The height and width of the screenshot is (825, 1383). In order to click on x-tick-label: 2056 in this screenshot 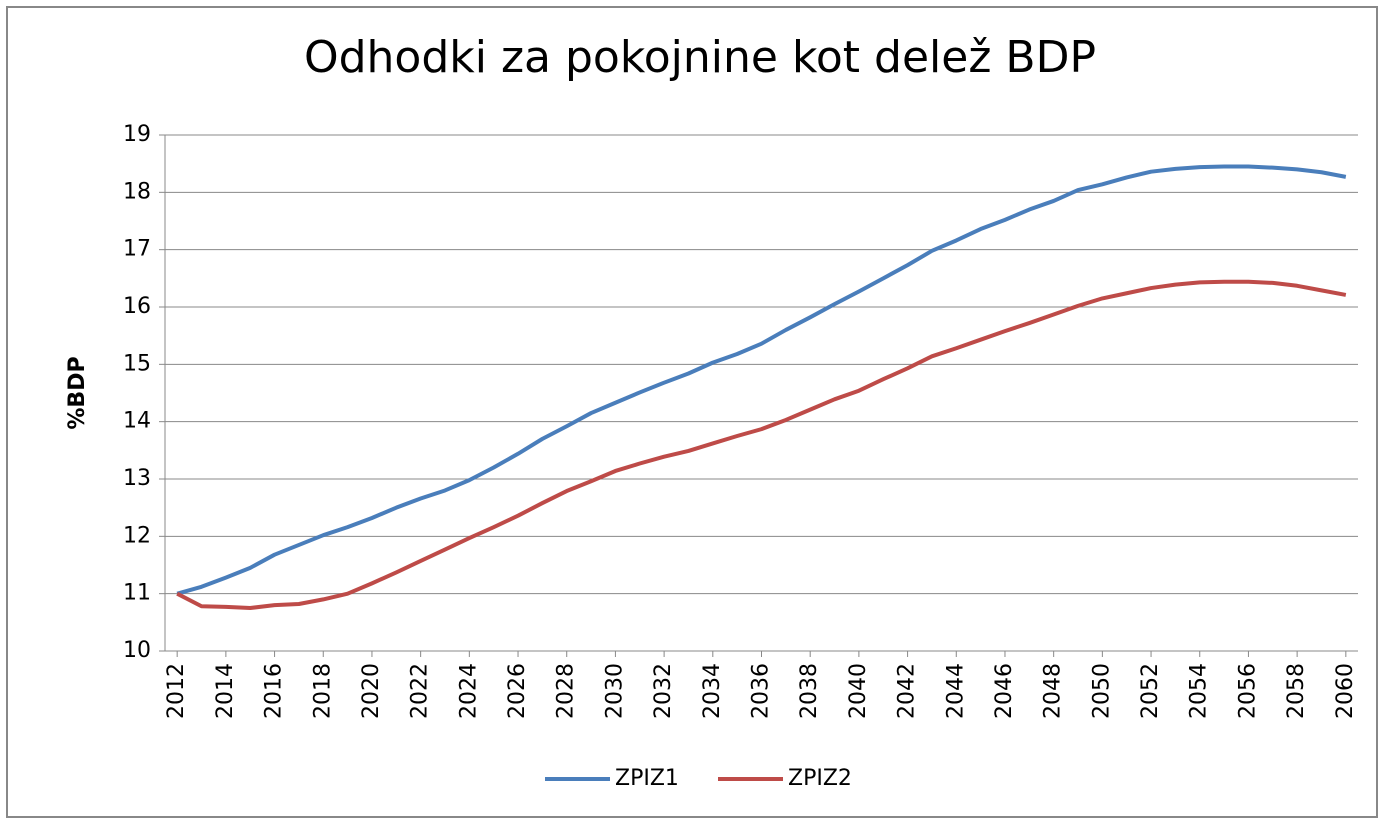, I will do `click(1247, 691)`.